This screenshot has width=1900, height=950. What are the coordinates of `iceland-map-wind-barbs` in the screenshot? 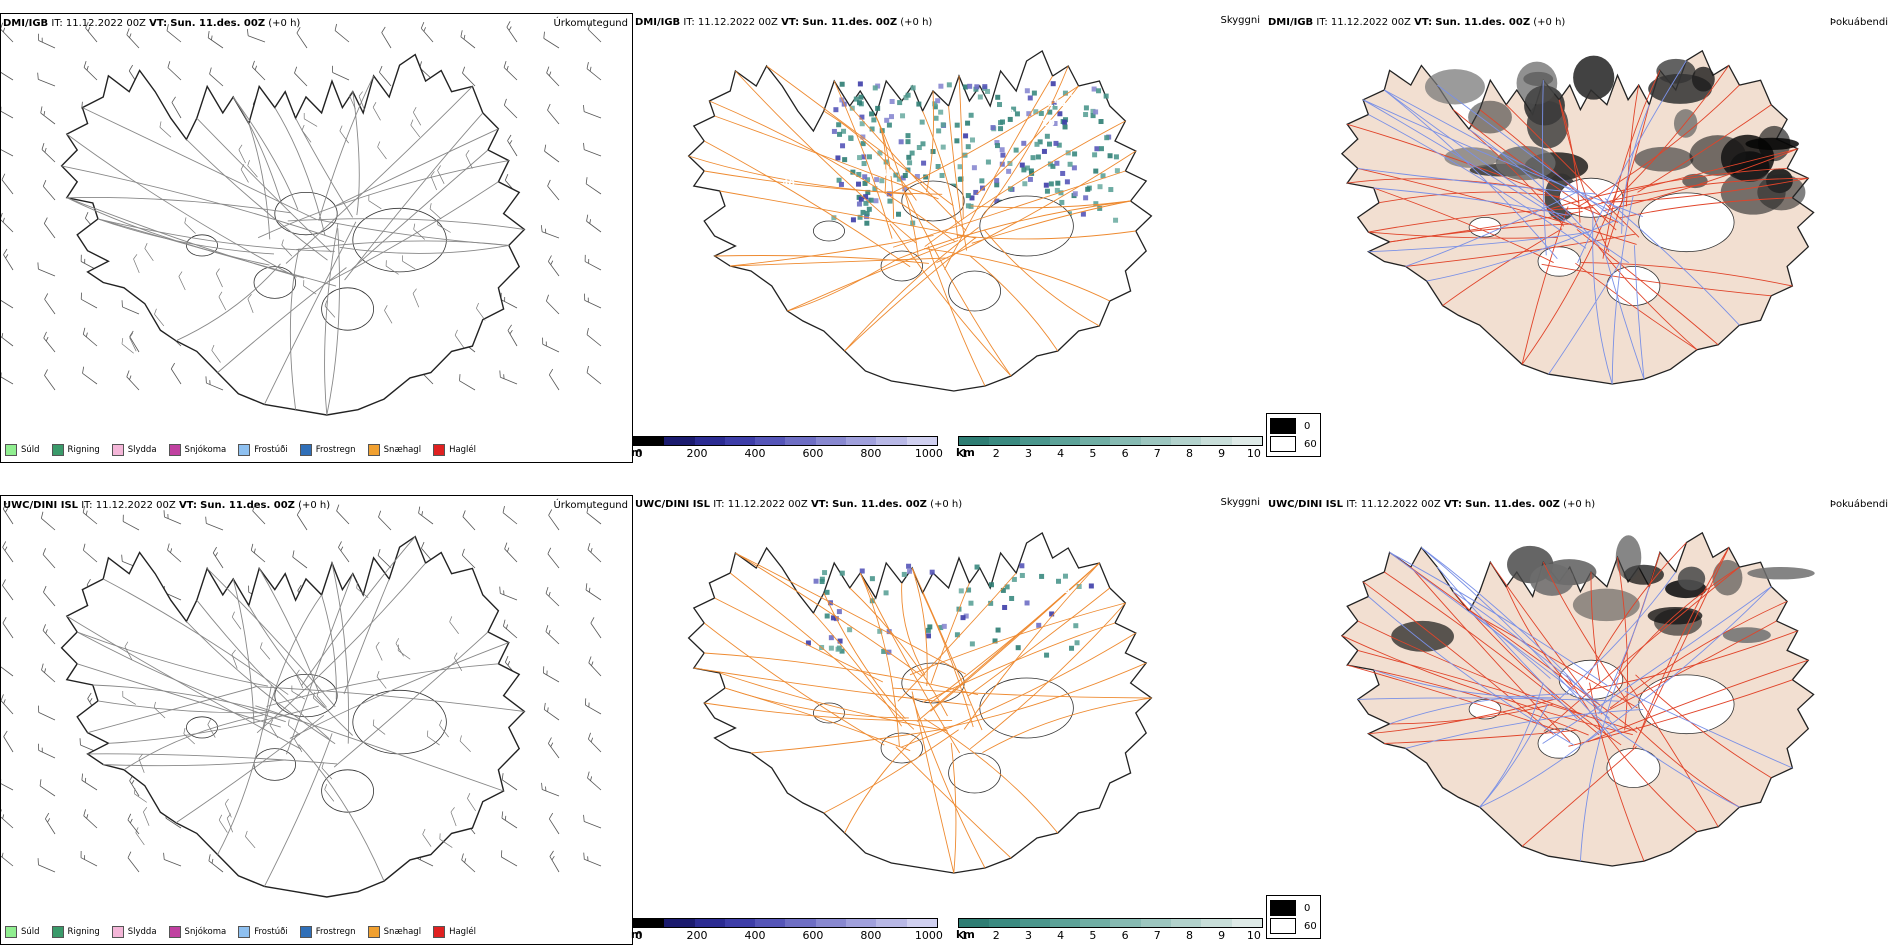 It's located at (301, 218).